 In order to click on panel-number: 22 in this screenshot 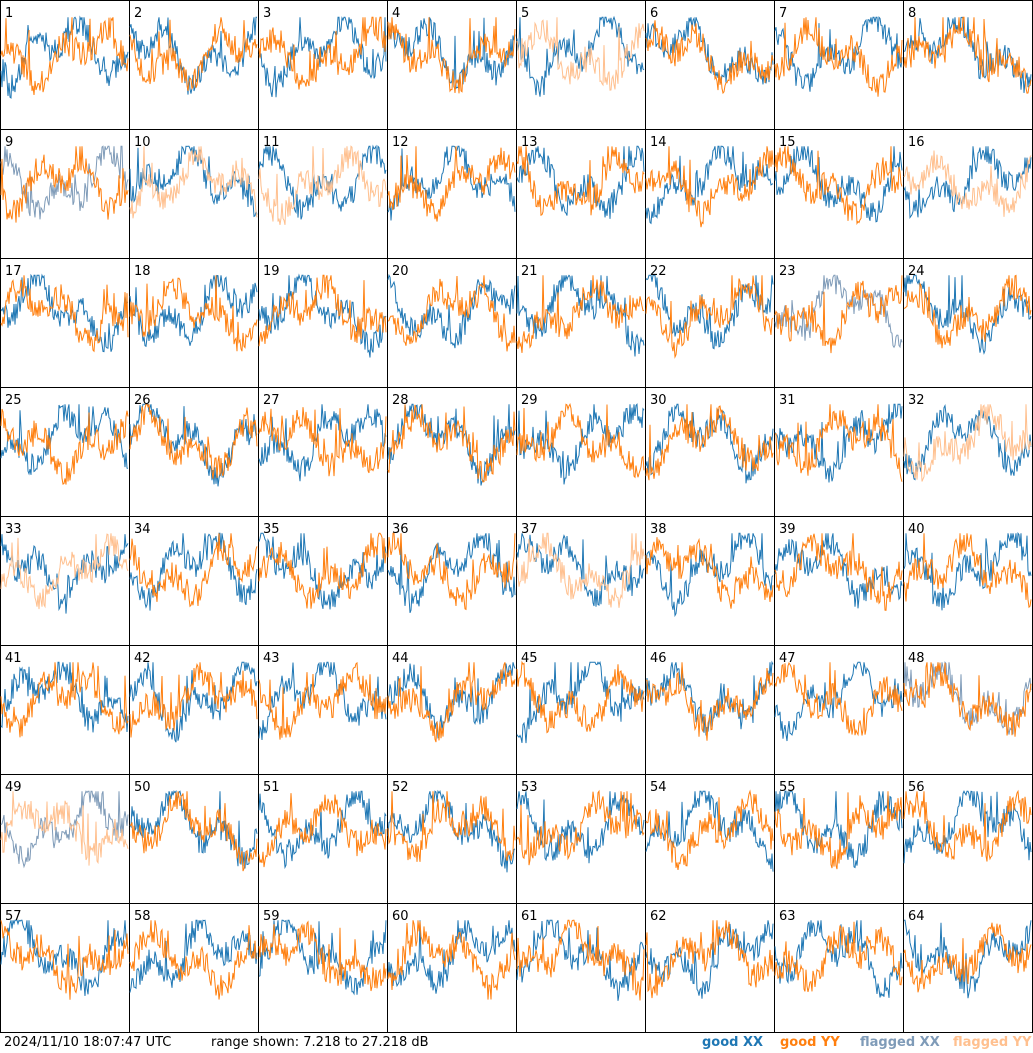, I will do `click(658, 271)`.